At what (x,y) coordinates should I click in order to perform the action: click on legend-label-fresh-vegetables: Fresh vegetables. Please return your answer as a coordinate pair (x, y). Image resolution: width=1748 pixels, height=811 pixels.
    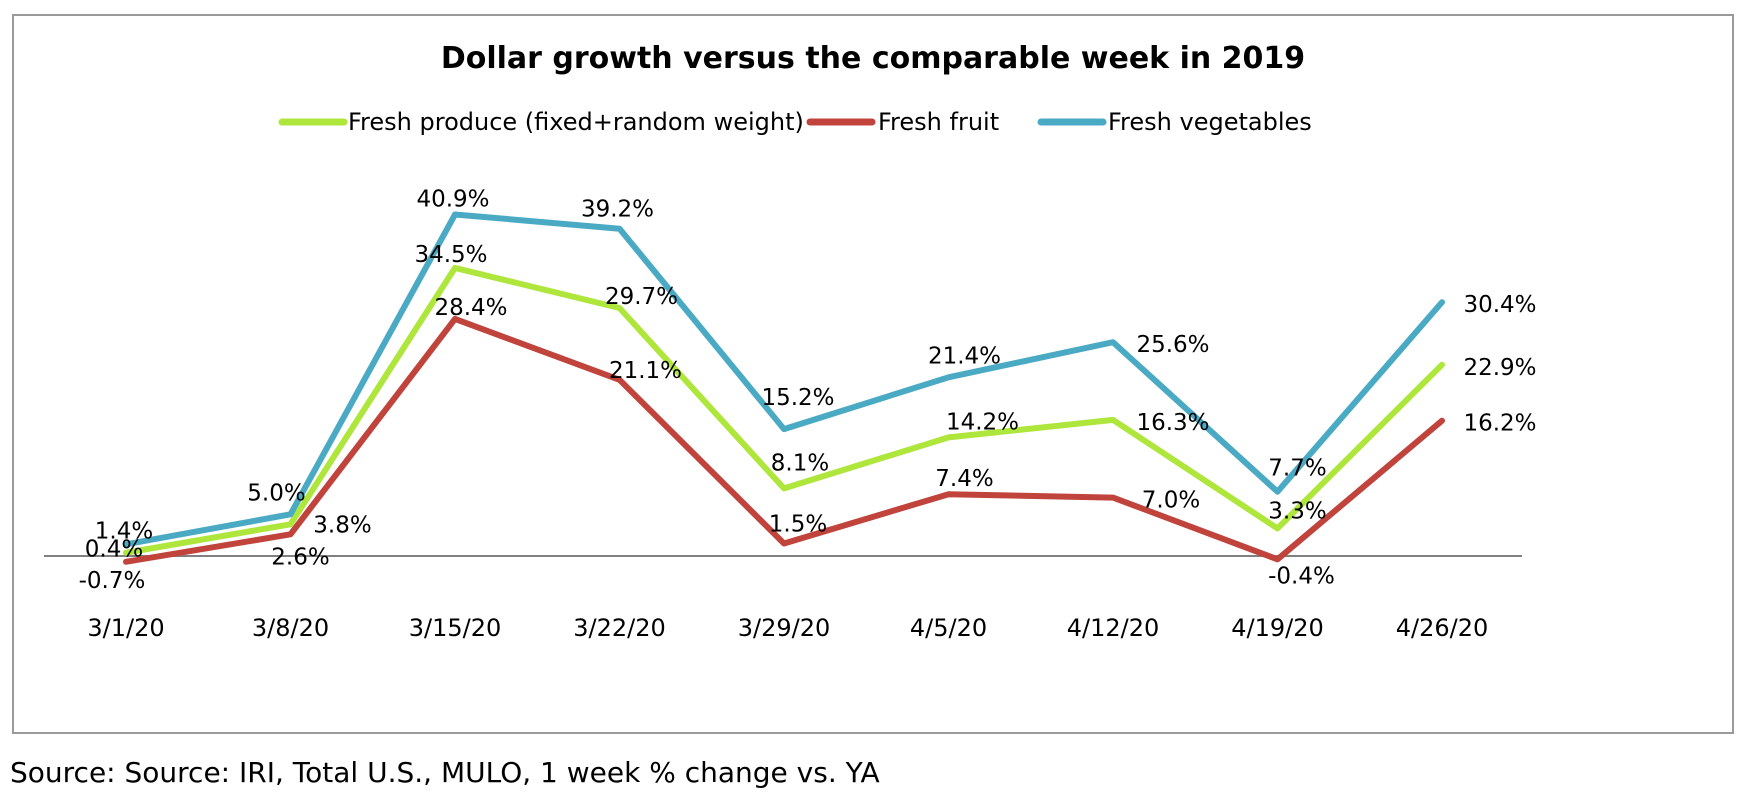
    Looking at the image, I should click on (1210, 122).